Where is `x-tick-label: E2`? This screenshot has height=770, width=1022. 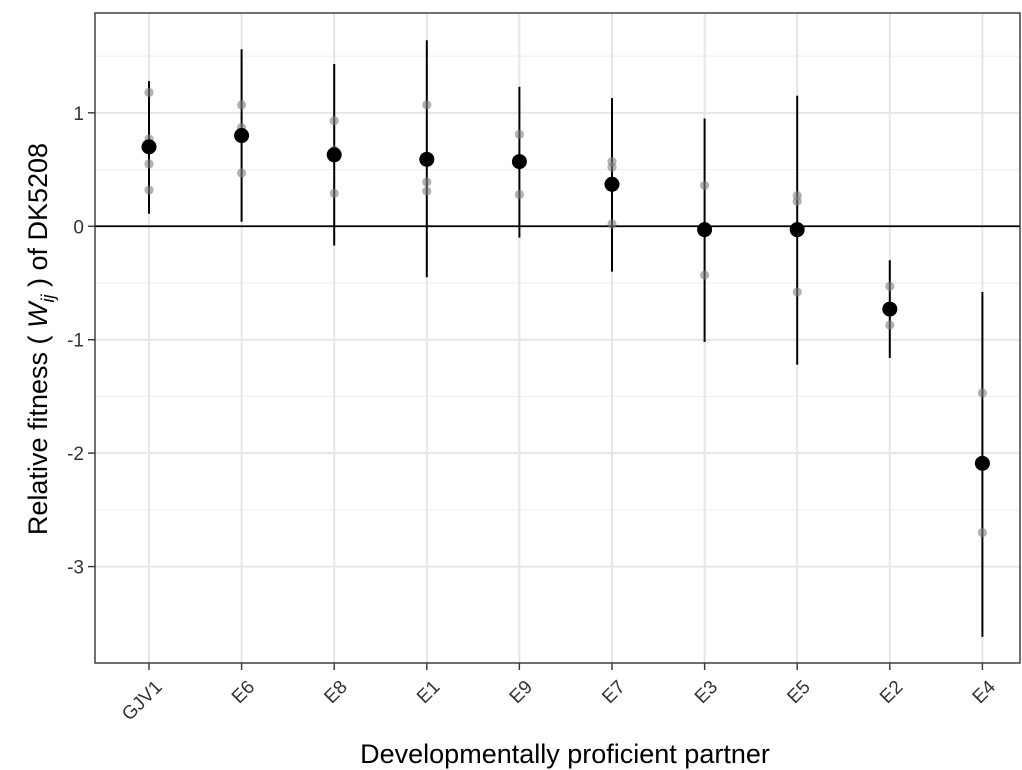
x-tick-label: E2 is located at coordinates (891, 692).